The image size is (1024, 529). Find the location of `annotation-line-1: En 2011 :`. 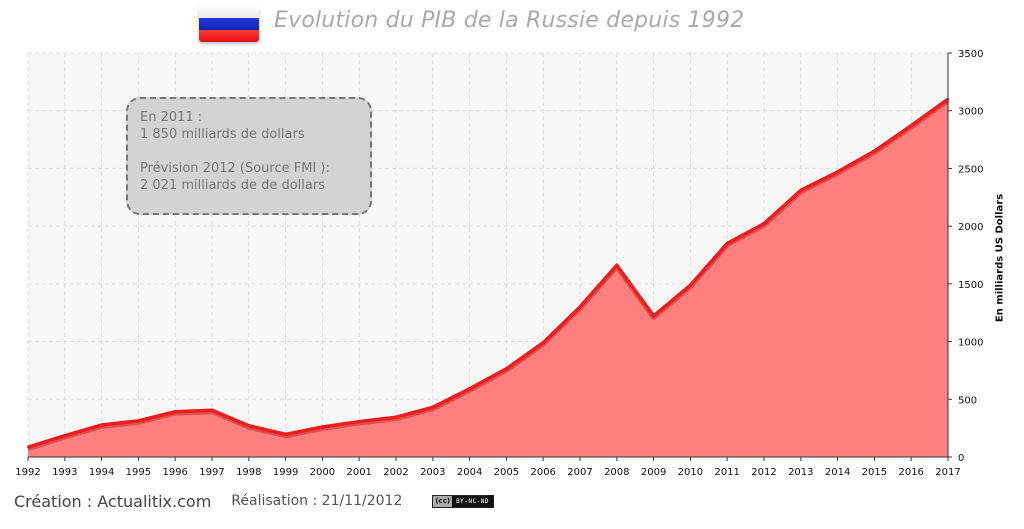

annotation-line-1: En 2011 : is located at coordinates (171, 117).